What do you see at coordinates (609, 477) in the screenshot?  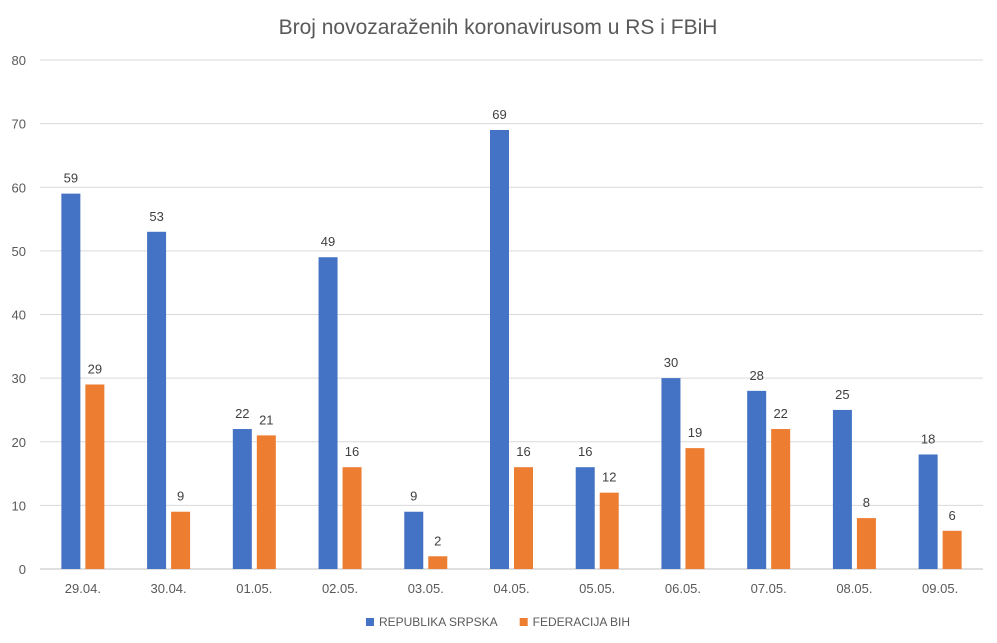 I see `data-label: 12` at bounding box center [609, 477].